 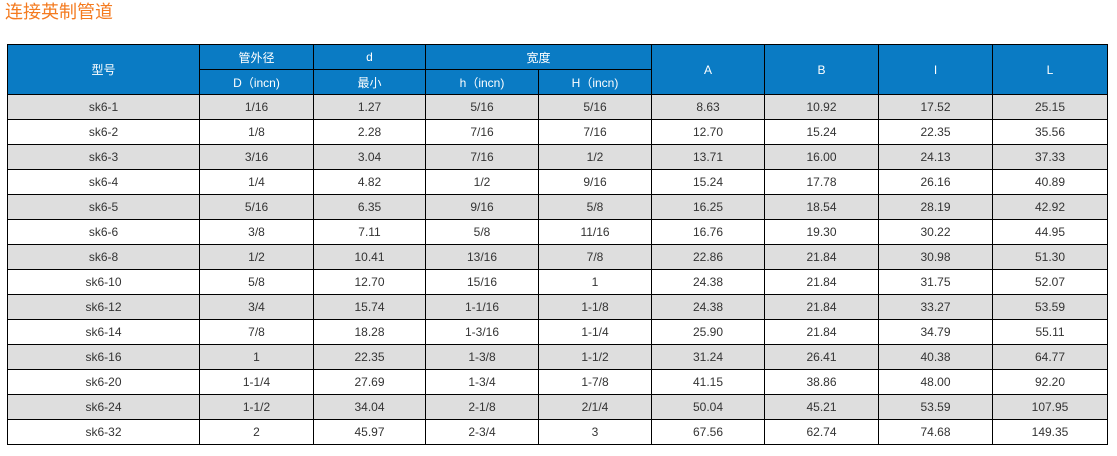 What do you see at coordinates (256, 232) in the screenshot?
I see `table-cell: 3/8` at bounding box center [256, 232].